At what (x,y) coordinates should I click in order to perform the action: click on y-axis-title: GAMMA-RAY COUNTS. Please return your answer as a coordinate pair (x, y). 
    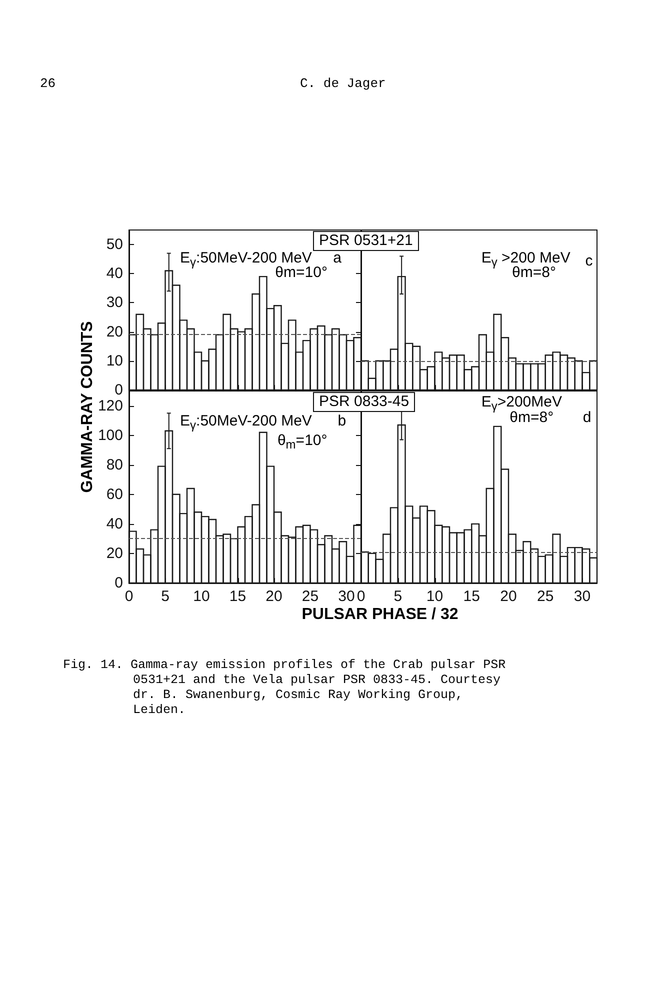
    Looking at the image, I should click on (88, 407).